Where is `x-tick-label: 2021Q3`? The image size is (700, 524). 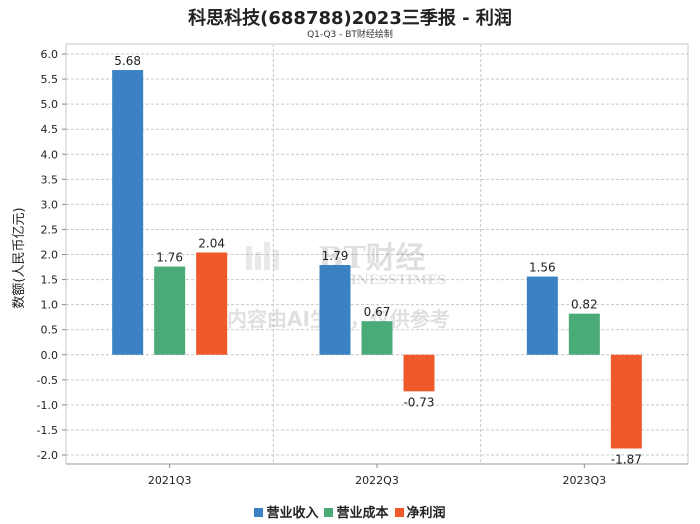 x-tick-label: 2021Q3 is located at coordinates (170, 480).